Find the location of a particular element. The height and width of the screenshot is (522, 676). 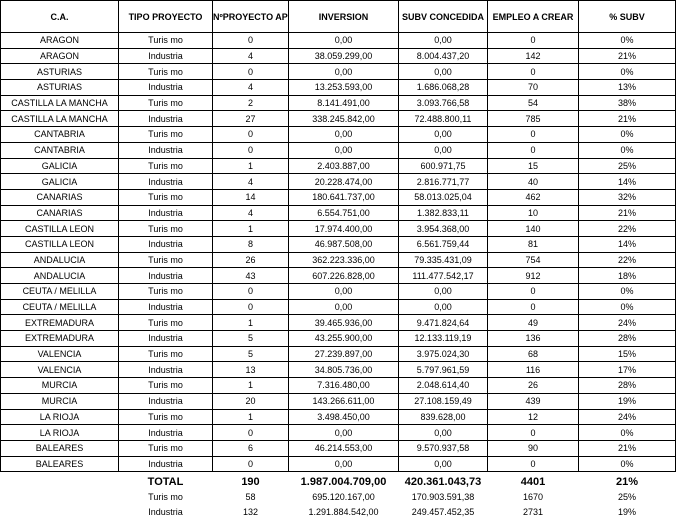

table-cell: 607.226.828,00 is located at coordinates (343, 275).